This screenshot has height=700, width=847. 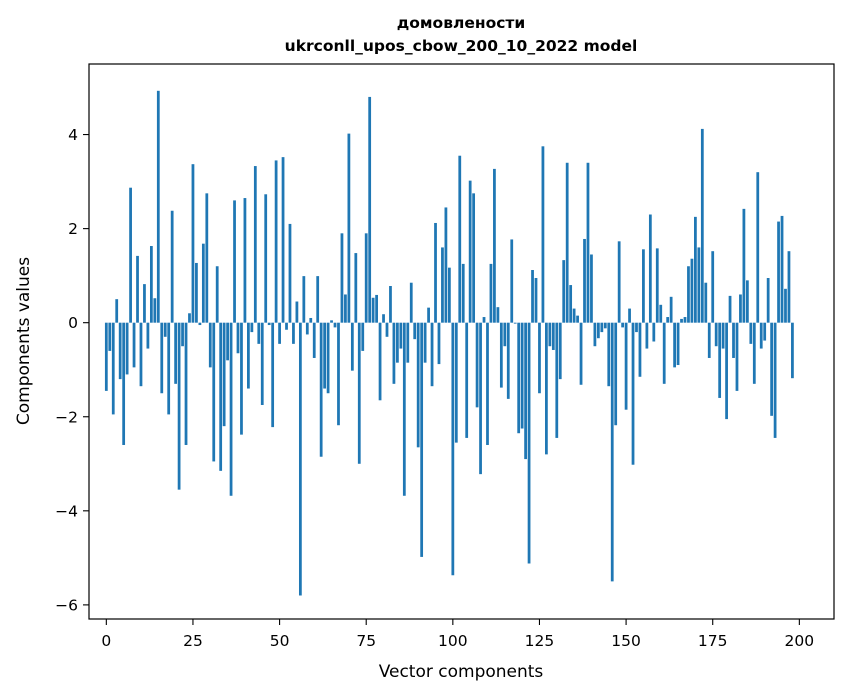 What do you see at coordinates (461, 46) in the screenshot?
I see `chart-title-line2: ukrconll_upos_cbow_200_10_2022 model` at bounding box center [461, 46].